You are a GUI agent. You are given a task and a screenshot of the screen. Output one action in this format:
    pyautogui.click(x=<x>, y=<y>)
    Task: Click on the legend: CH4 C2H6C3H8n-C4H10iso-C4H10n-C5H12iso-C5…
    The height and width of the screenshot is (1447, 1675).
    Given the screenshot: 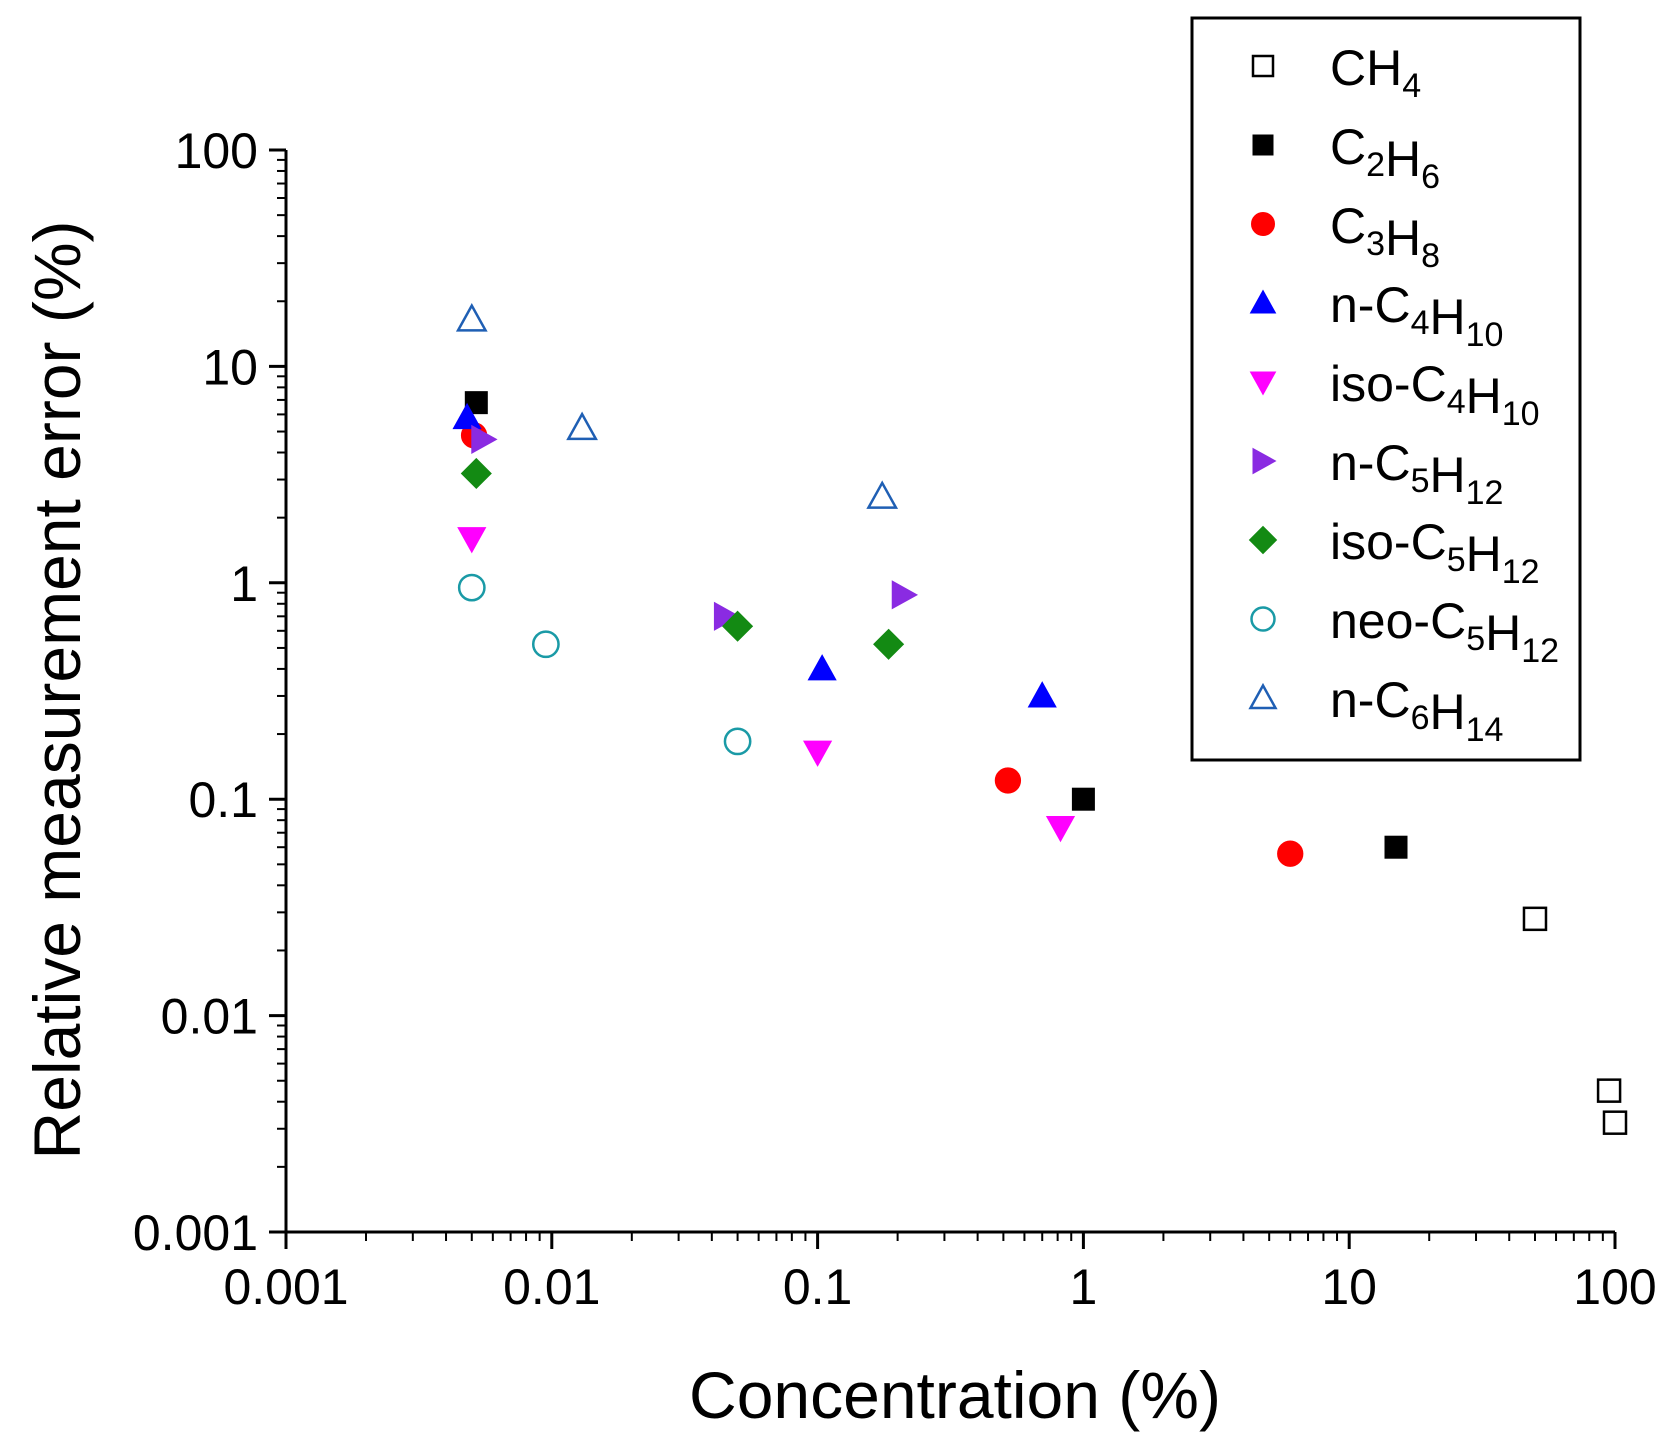 What is the action you would take?
    pyautogui.click(x=1386, y=389)
    